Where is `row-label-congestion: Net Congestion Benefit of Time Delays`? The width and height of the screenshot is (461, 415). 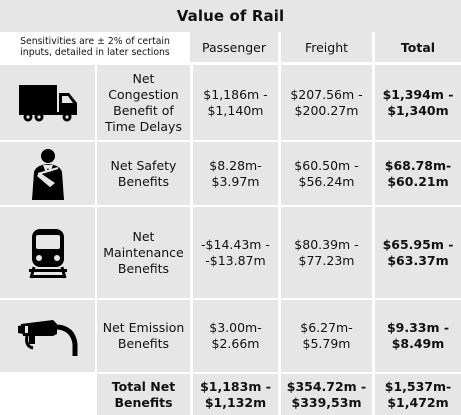
row-label-congestion: Net Congestion Benefit of Time Delays is located at coordinates (143, 102).